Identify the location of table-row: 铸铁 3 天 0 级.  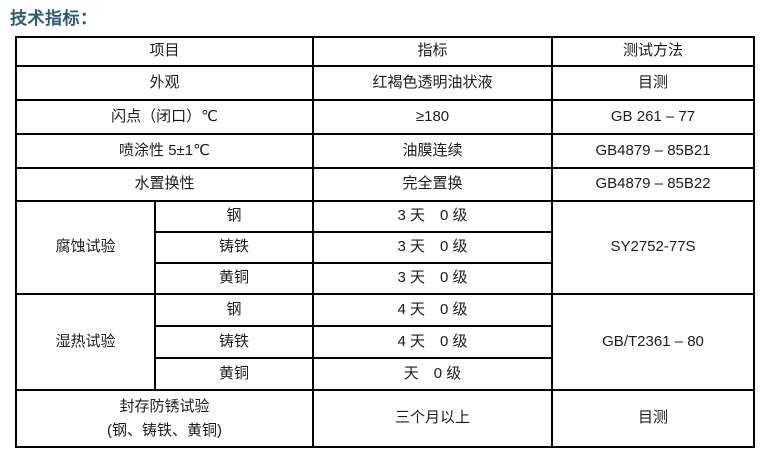
(385, 247).